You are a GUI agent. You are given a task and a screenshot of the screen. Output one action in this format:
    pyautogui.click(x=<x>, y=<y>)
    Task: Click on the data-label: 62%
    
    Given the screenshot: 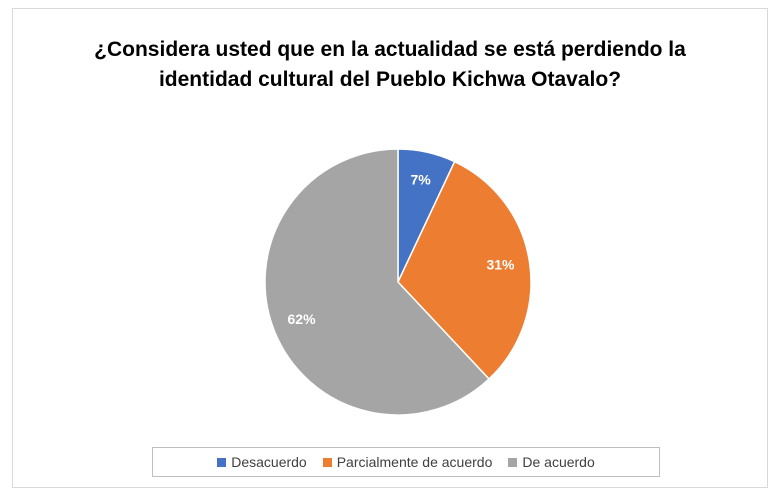 What is the action you would take?
    pyautogui.click(x=302, y=319)
    